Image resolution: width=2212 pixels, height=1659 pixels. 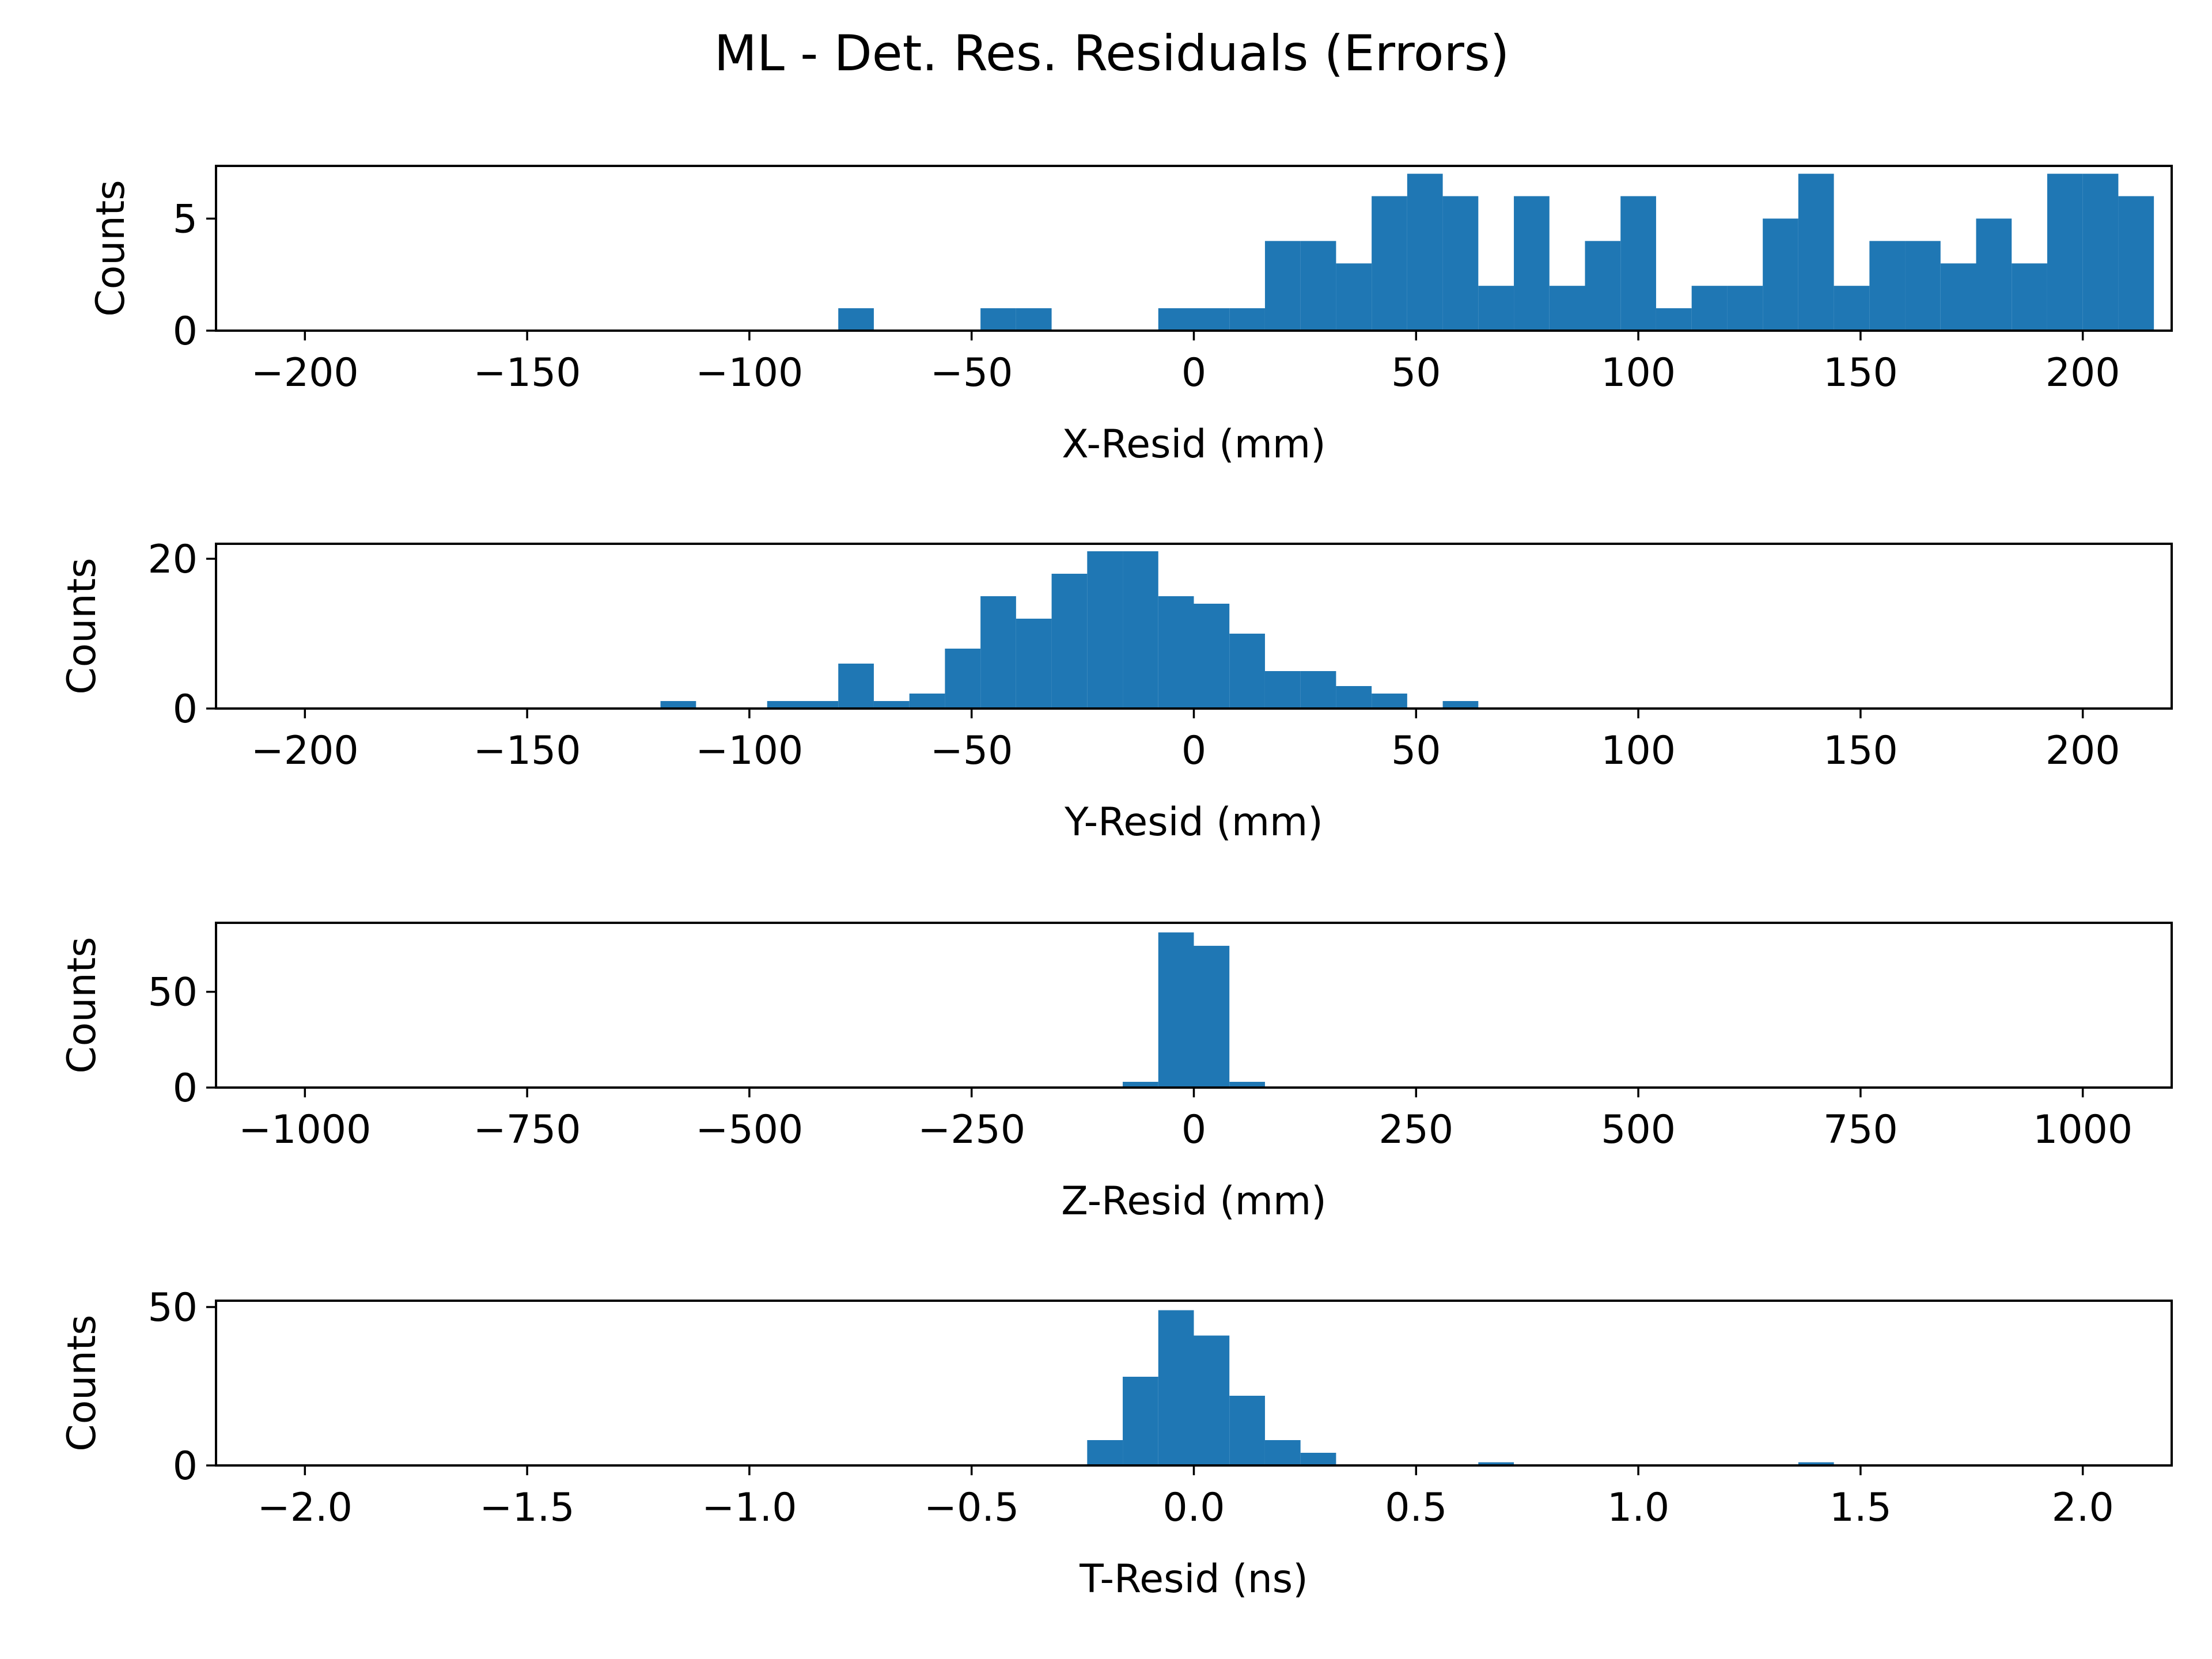 What do you see at coordinates (172, 1308) in the screenshot?
I see `y-tick-label: 50` at bounding box center [172, 1308].